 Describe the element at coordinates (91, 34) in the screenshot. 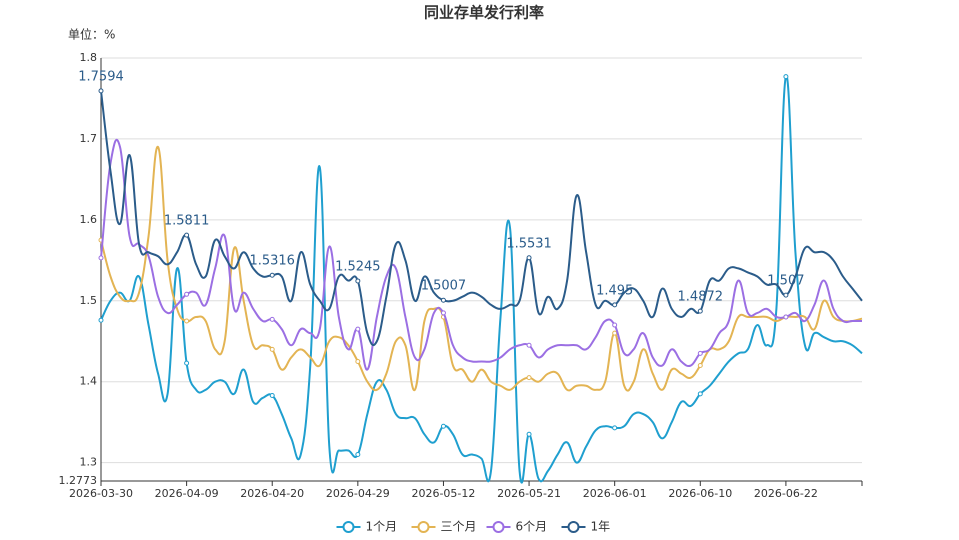

I see `unit-label: 单位：%` at that location.